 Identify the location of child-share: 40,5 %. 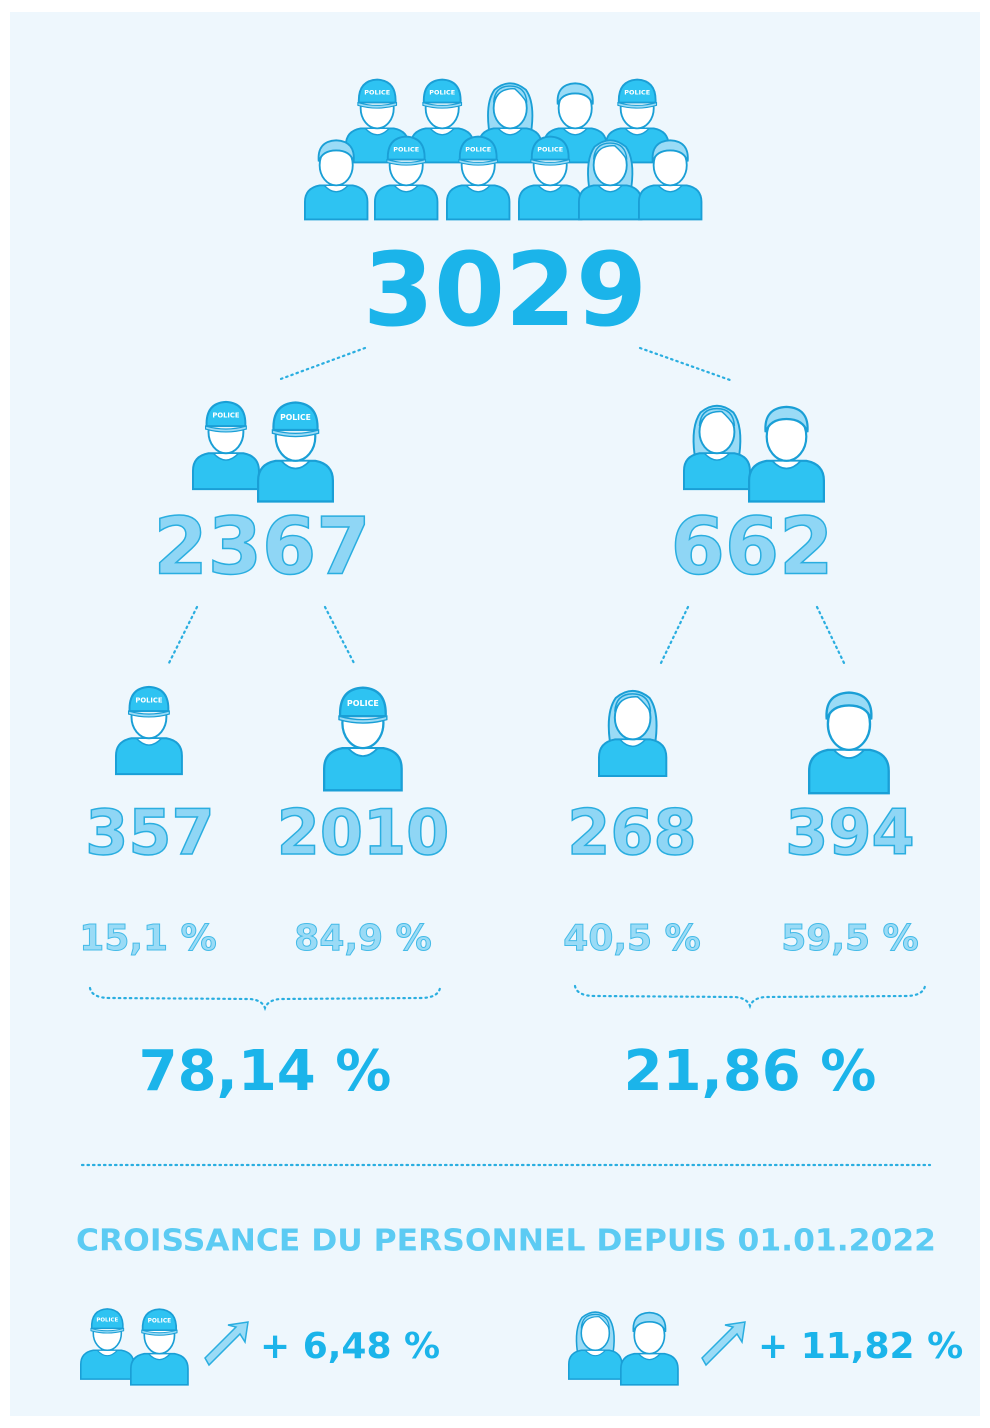
(631, 938).